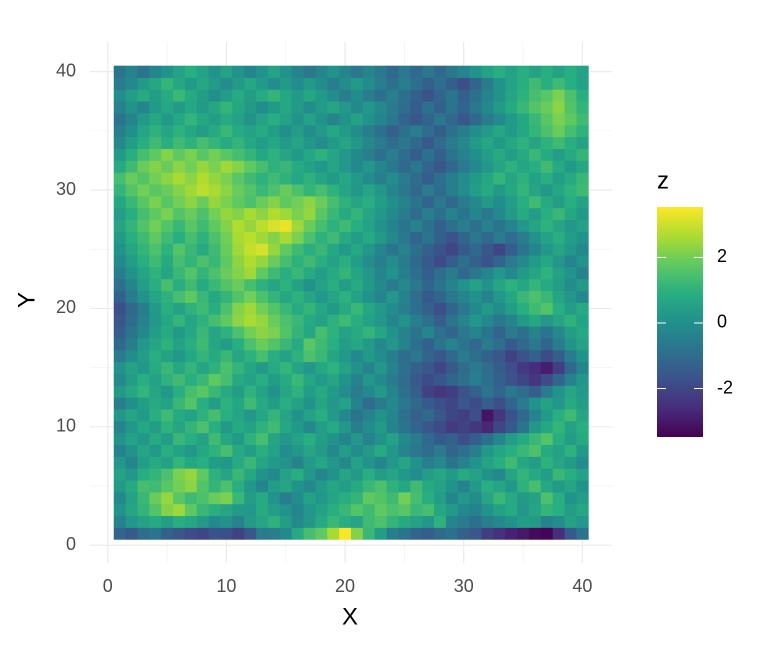  Describe the element at coordinates (722, 322) in the screenshot. I see `colorbar-label: 0` at that location.